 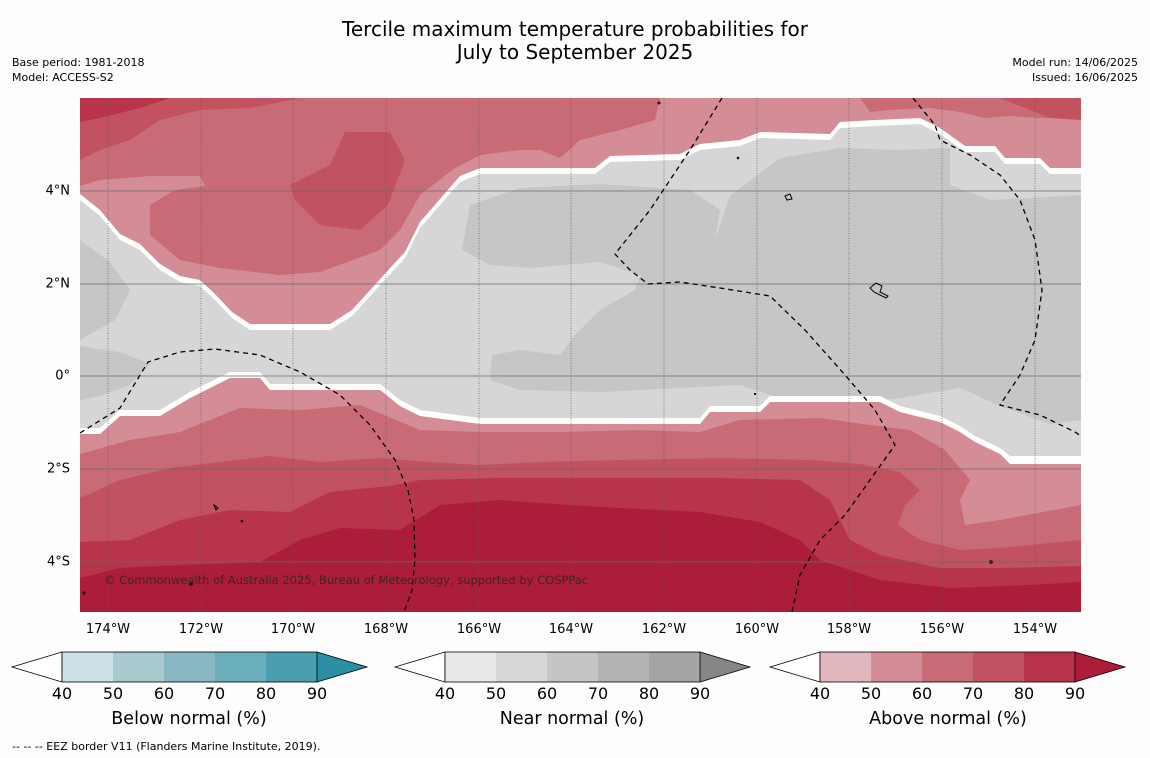 I want to click on lon-label-162w: 162°W, so click(x=664, y=629).